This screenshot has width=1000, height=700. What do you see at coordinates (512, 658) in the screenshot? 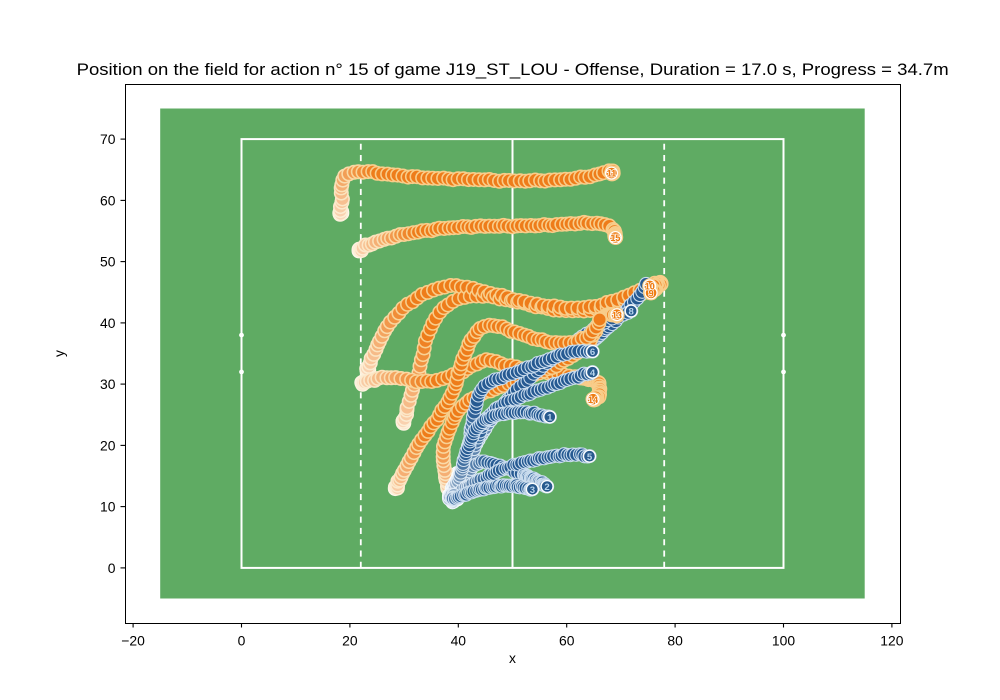
I see `svg-text: x` at bounding box center [512, 658].